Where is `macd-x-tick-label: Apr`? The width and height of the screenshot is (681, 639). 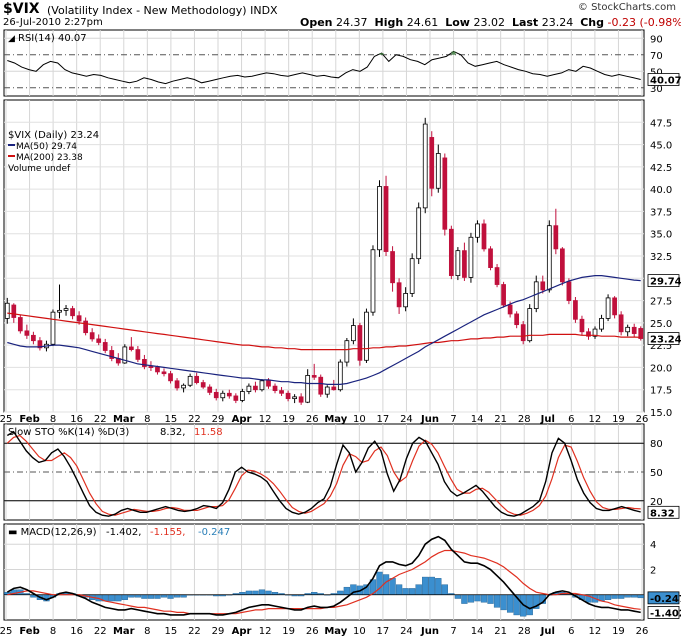
macd-x-tick-label: Apr is located at coordinates (242, 631).